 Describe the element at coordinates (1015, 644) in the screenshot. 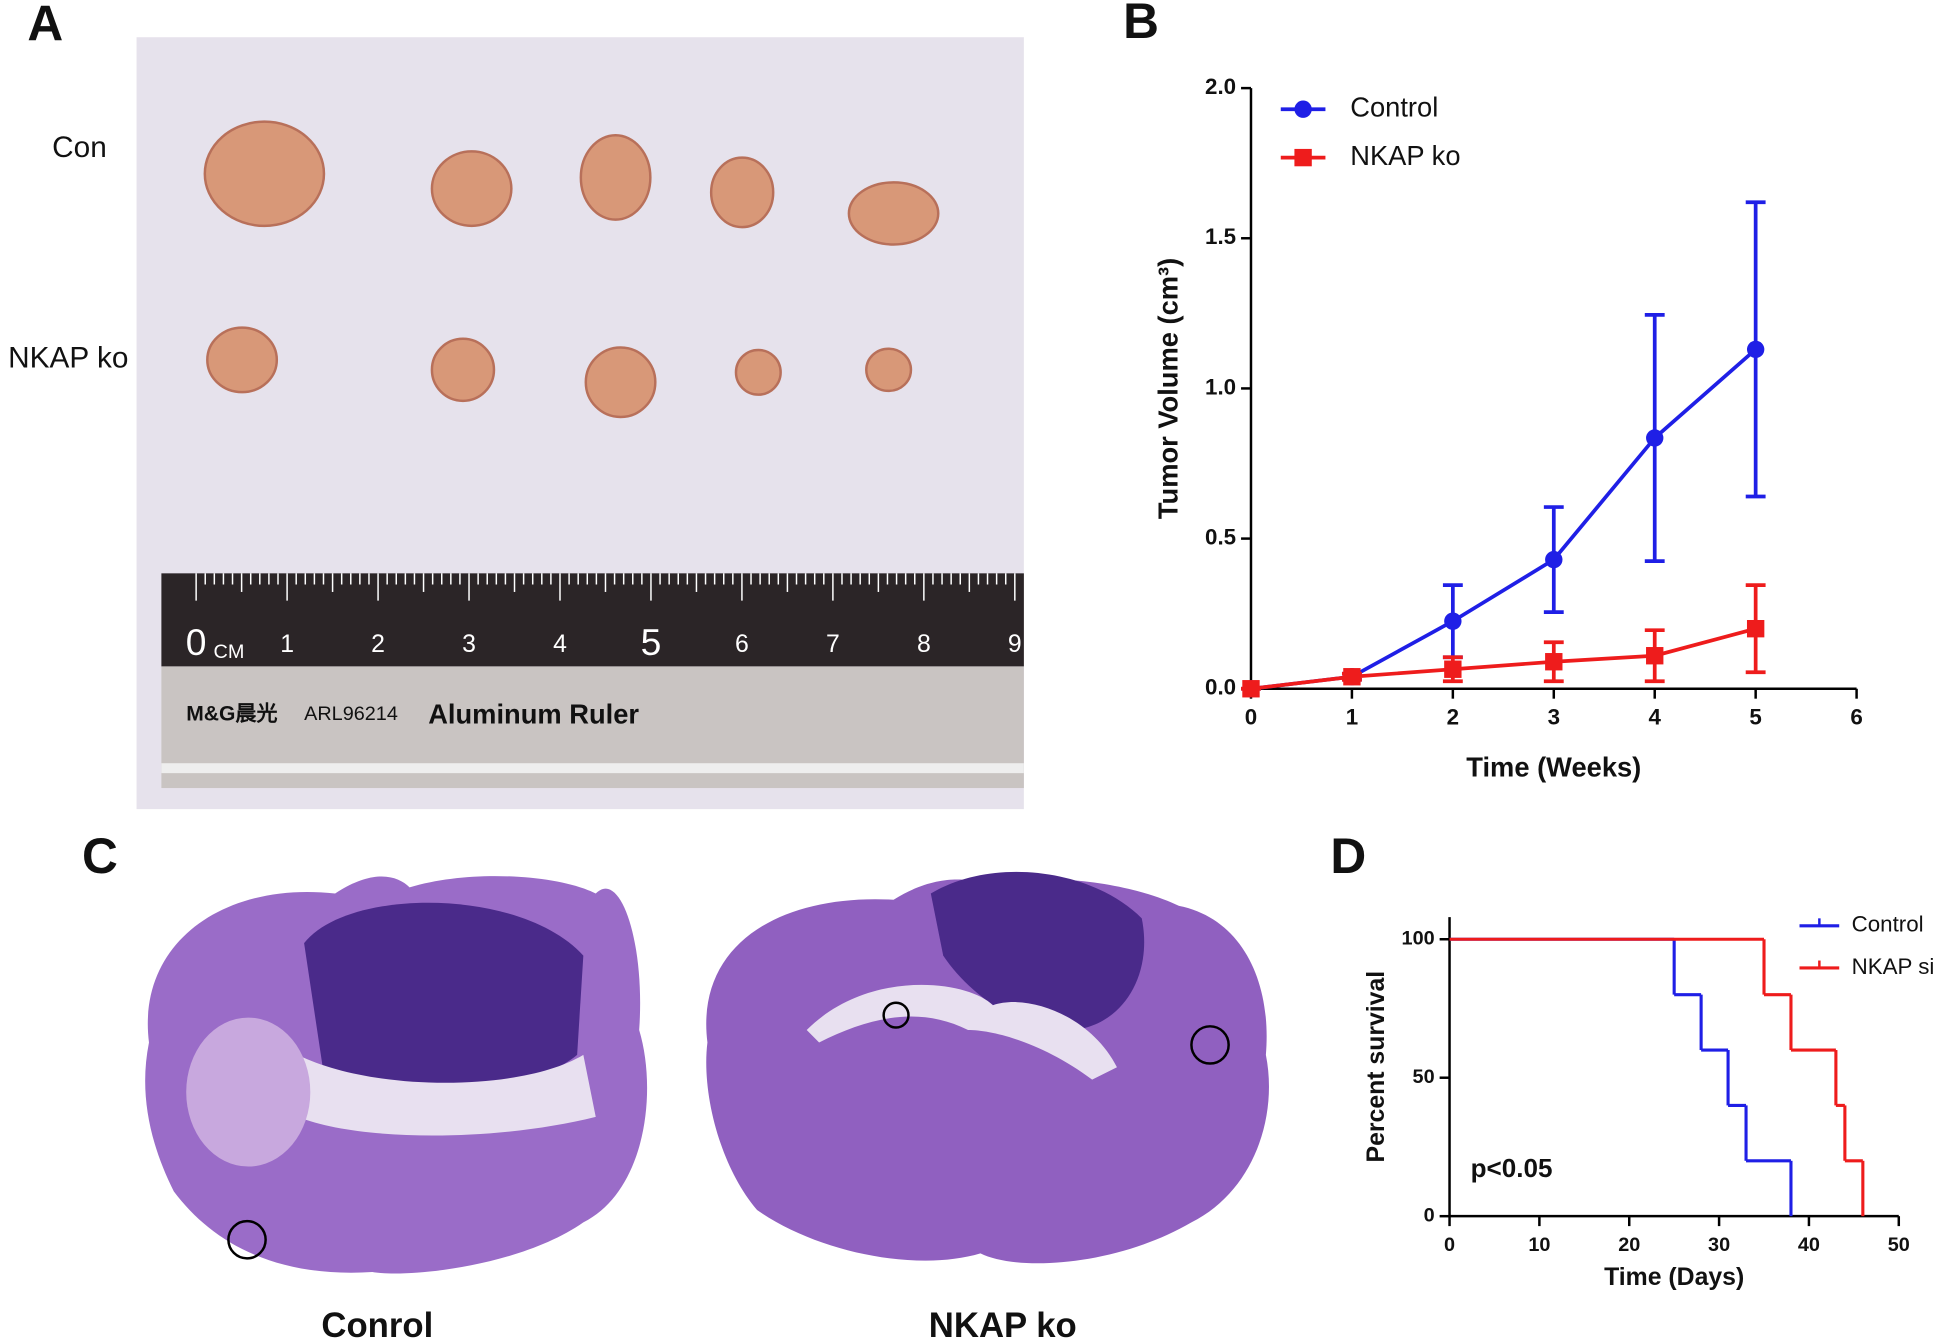

I see `ruler-number: 9` at that location.